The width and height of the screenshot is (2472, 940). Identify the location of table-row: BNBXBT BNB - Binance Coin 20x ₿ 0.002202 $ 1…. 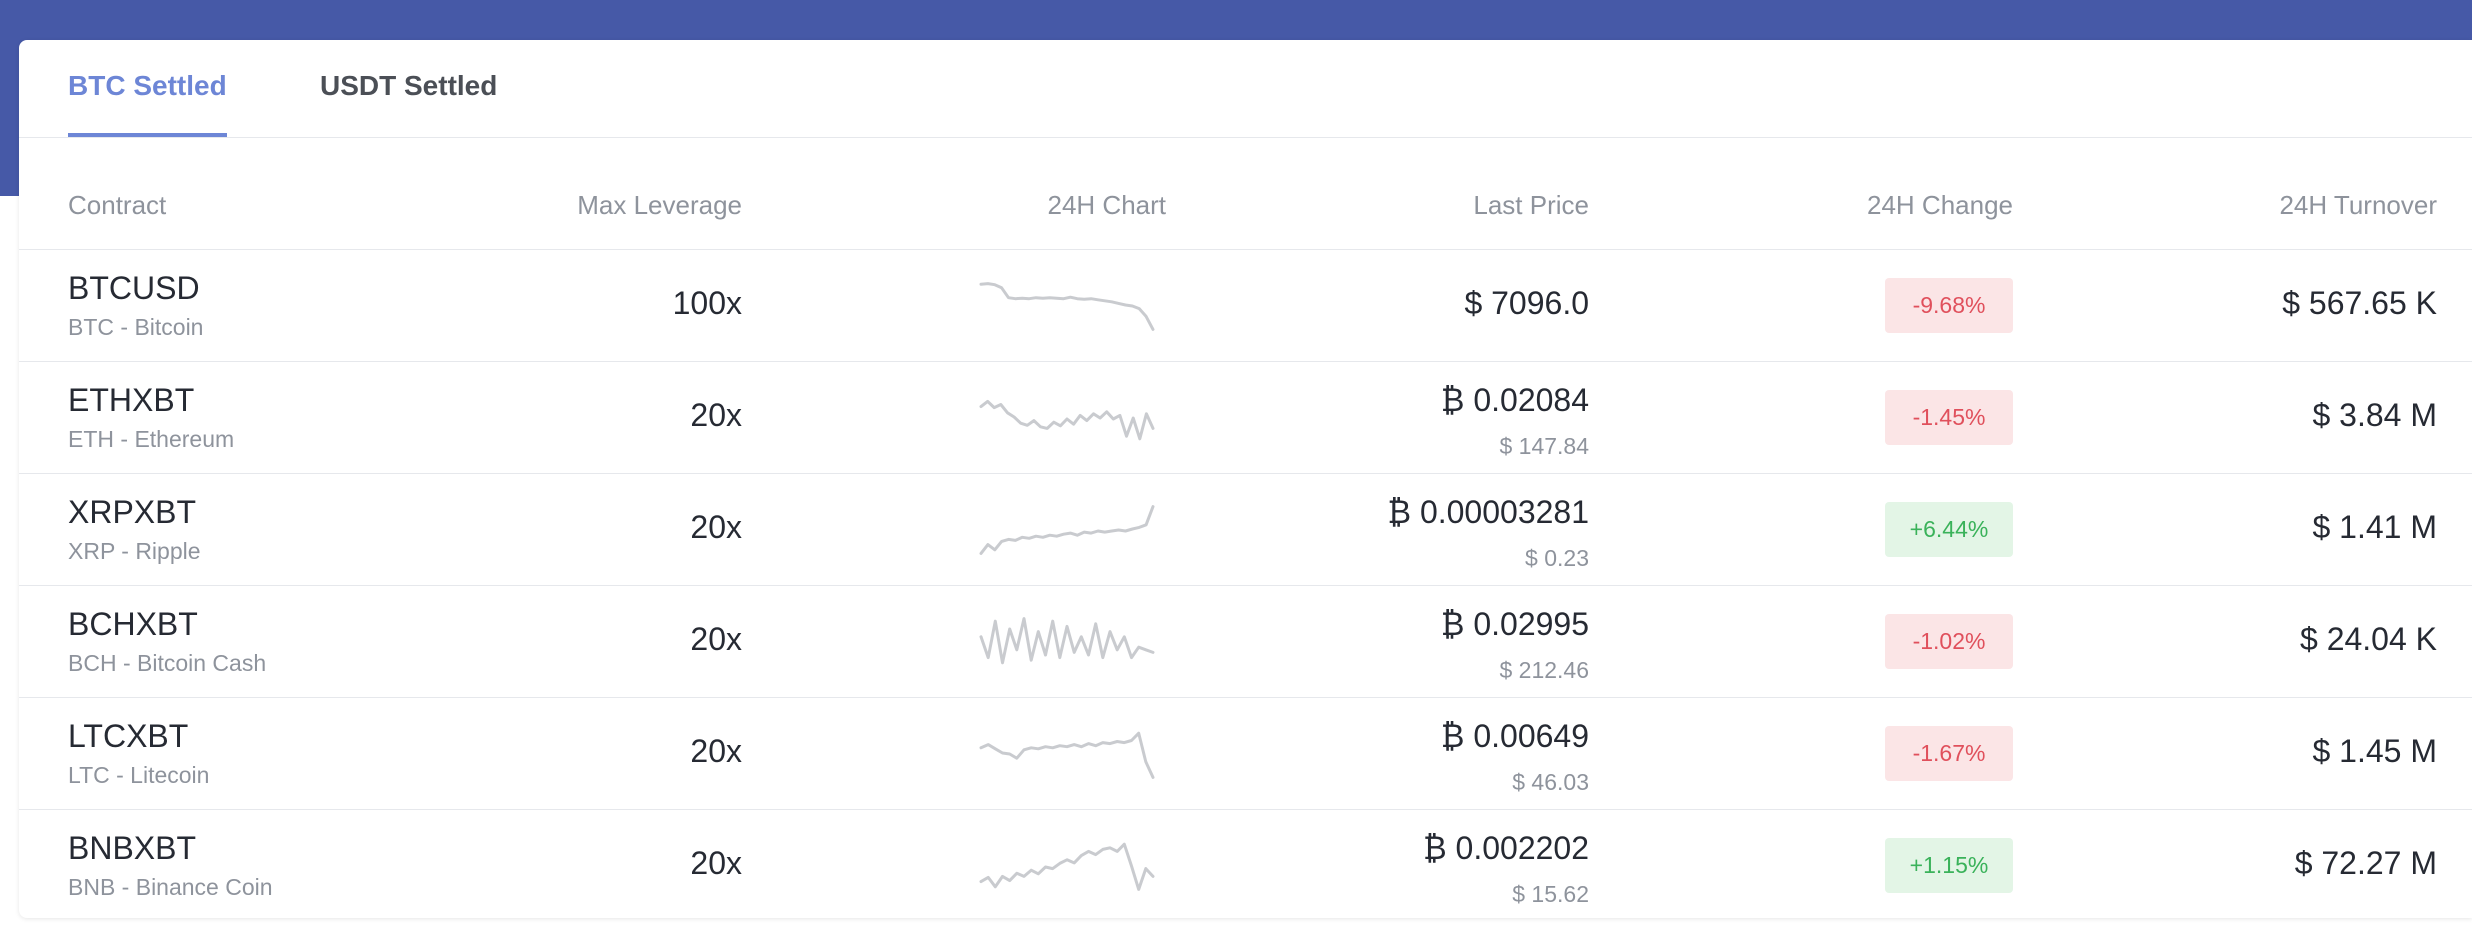
(1245, 864).